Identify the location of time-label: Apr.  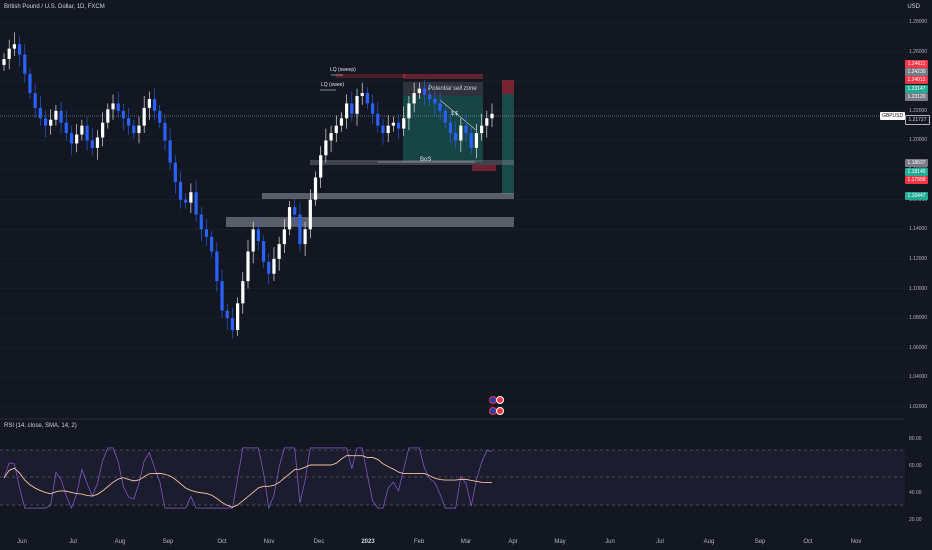
(513, 542).